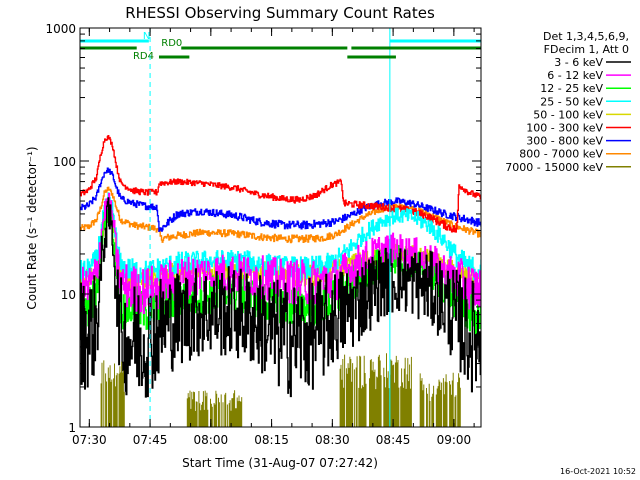 The height and width of the screenshot is (480, 640). I want to click on y-tick-label: 10, so click(68, 295).